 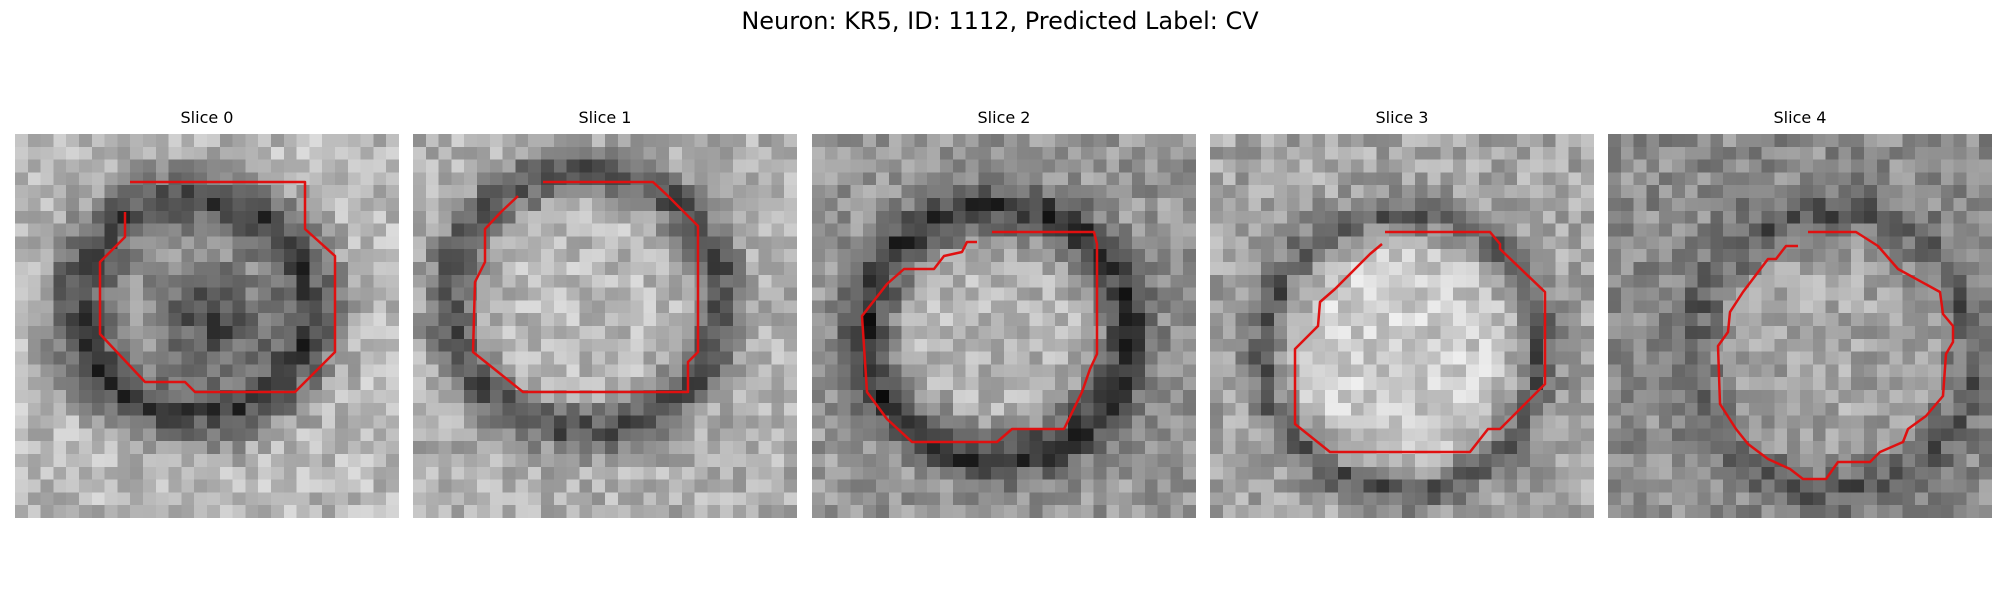 What do you see at coordinates (207, 117) in the screenshot?
I see `slice-title: Slice 0` at bounding box center [207, 117].